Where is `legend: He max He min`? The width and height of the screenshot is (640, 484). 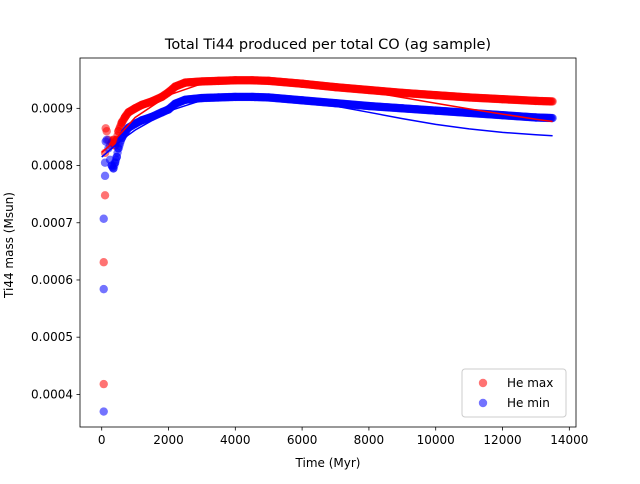
legend: He max He min is located at coordinates (514, 393).